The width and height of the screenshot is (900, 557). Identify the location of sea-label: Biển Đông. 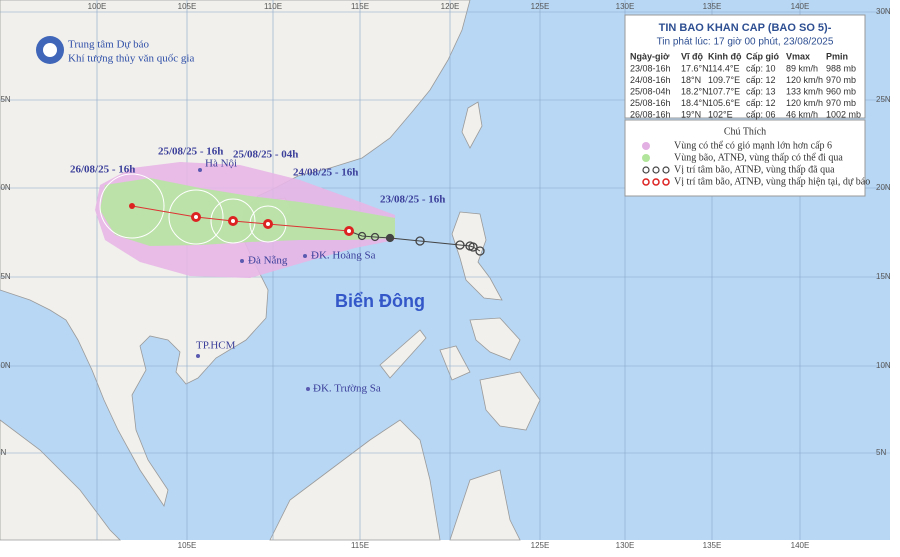
(380, 301).